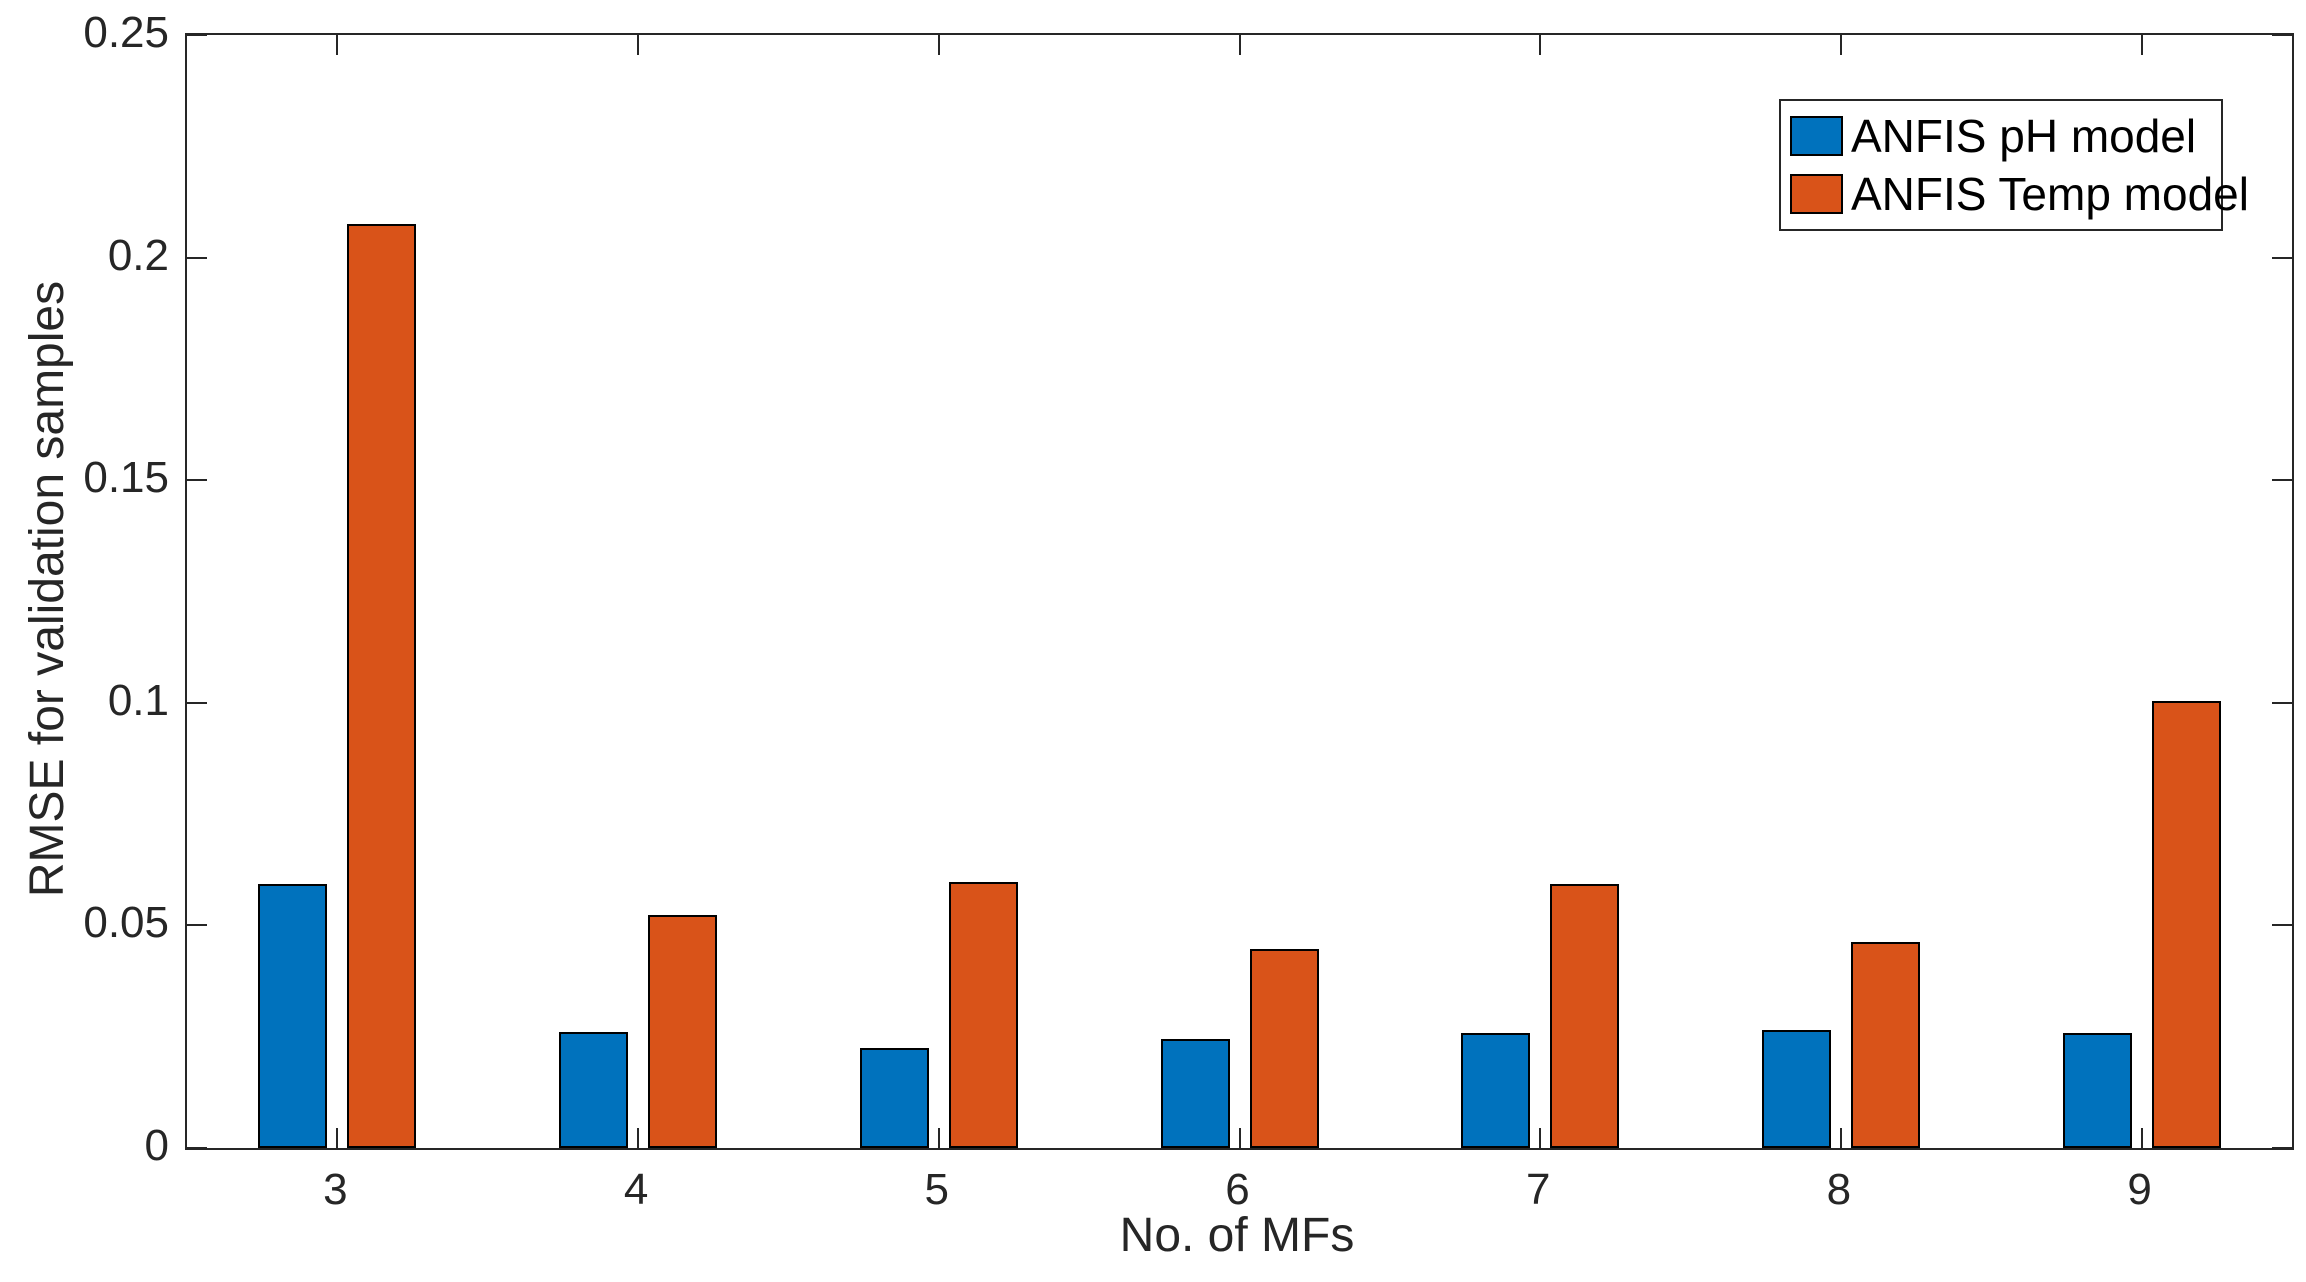 Image resolution: width=2306 pixels, height=1282 pixels. What do you see at coordinates (1839, 1189) in the screenshot?
I see `x-tick-label: 8` at bounding box center [1839, 1189].